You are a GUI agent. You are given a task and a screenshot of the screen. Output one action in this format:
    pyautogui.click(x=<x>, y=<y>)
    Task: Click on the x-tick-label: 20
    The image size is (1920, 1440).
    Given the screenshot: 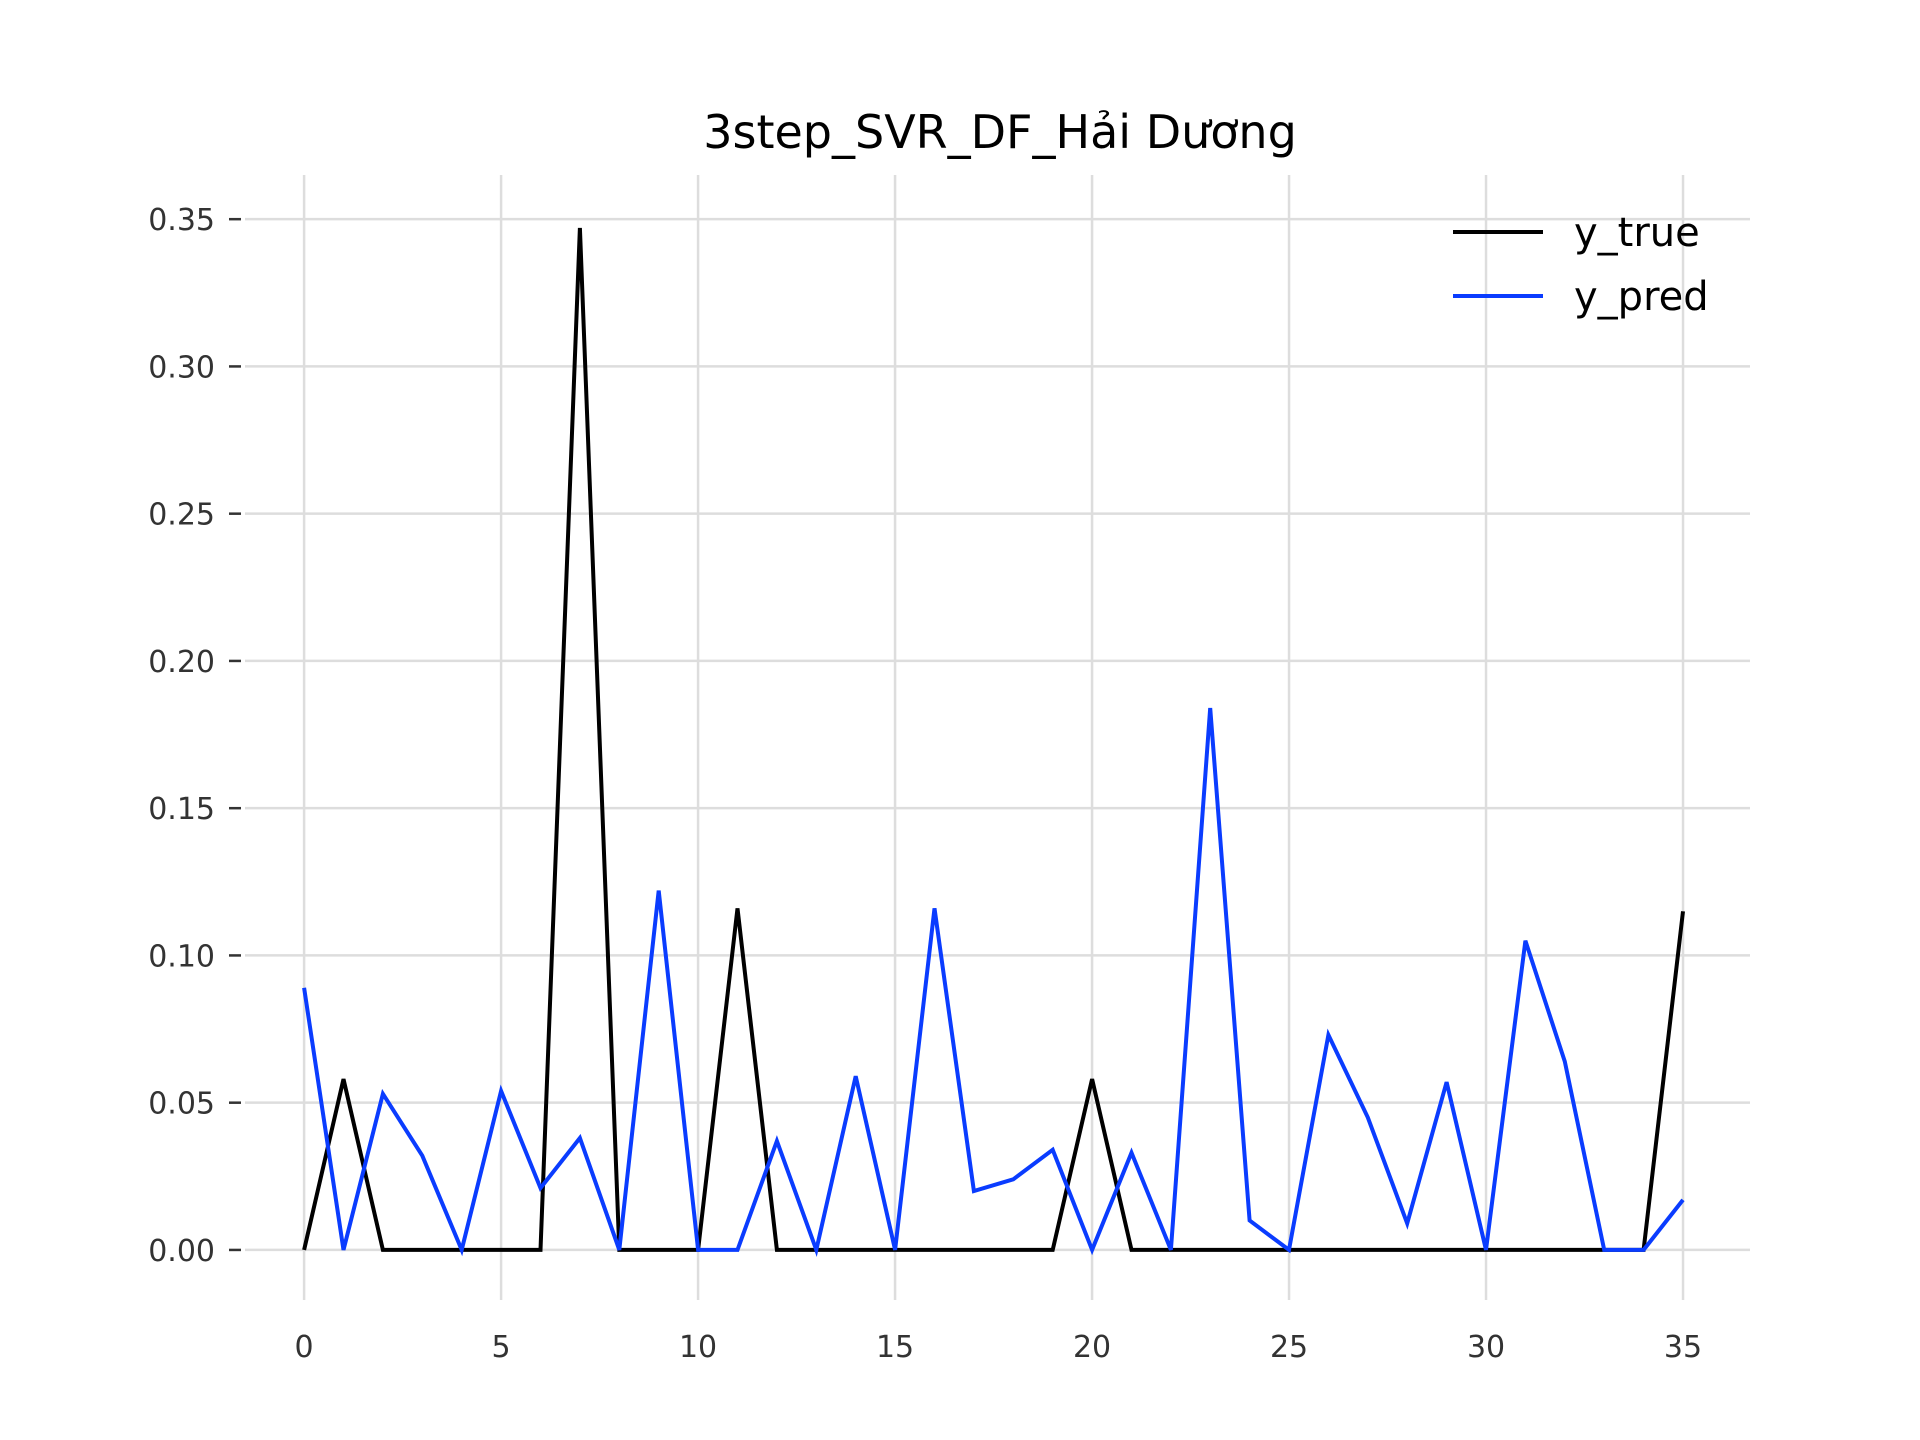 What is the action you would take?
    pyautogui.click(x=1092, y=1347)
    